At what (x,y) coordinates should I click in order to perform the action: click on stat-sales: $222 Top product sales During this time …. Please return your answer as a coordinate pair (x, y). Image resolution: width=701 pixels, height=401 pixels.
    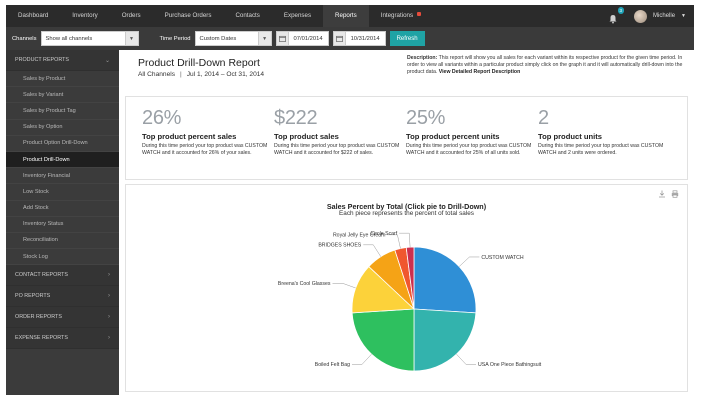
    Looking at the image, I should click on (339, 126).